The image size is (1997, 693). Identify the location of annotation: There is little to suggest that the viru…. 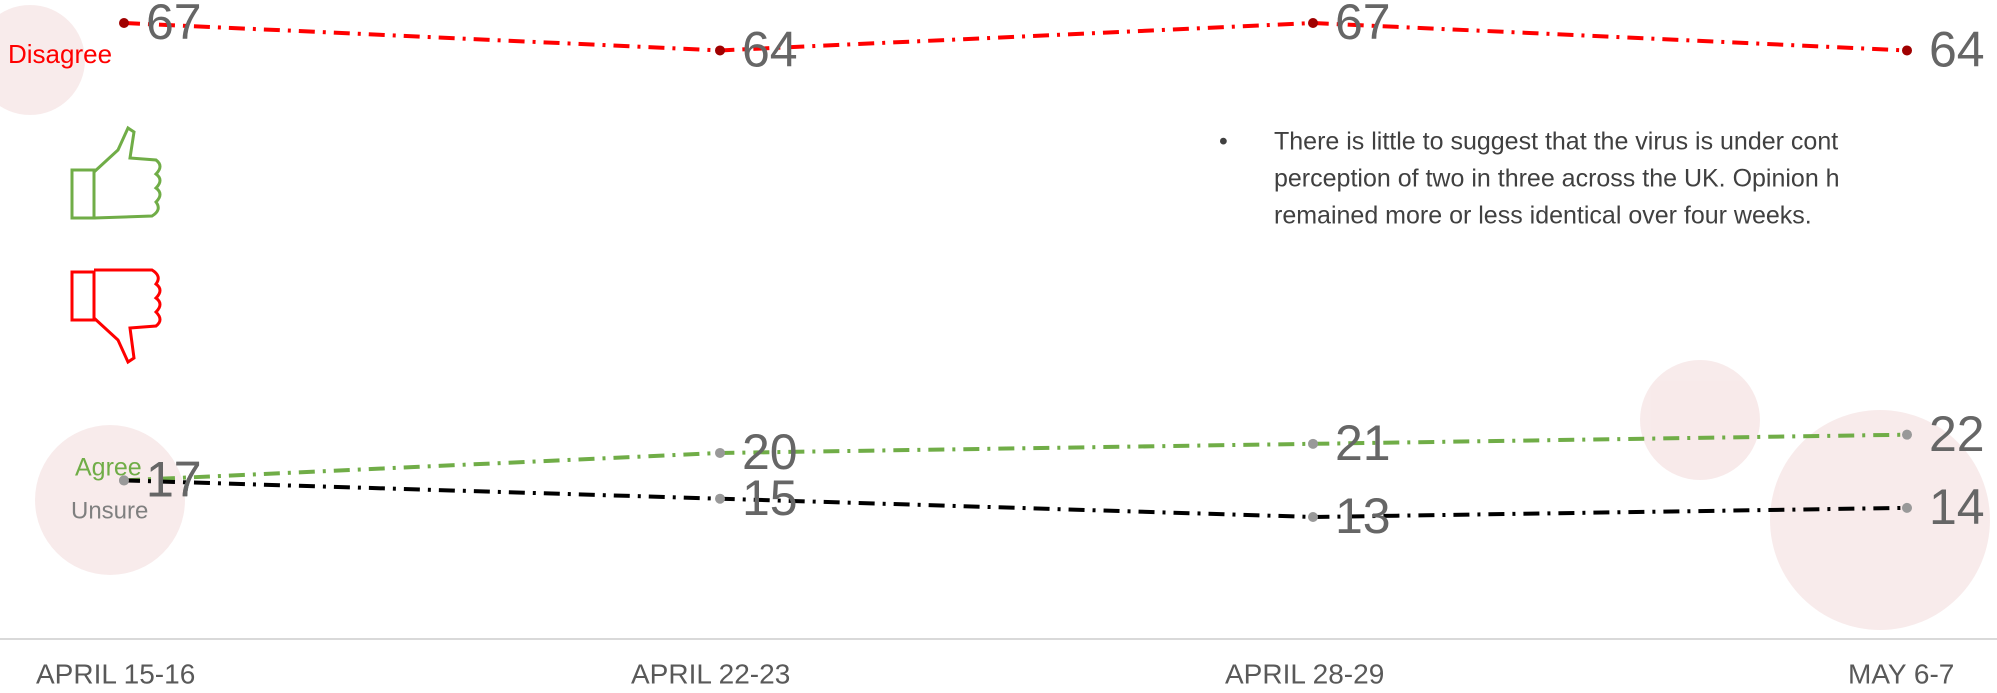
(1556, 142).